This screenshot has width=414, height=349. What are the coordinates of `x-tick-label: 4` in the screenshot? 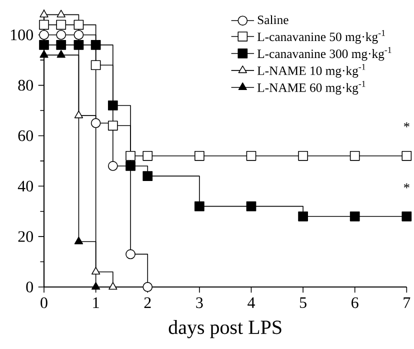 It's located at (251, 302).